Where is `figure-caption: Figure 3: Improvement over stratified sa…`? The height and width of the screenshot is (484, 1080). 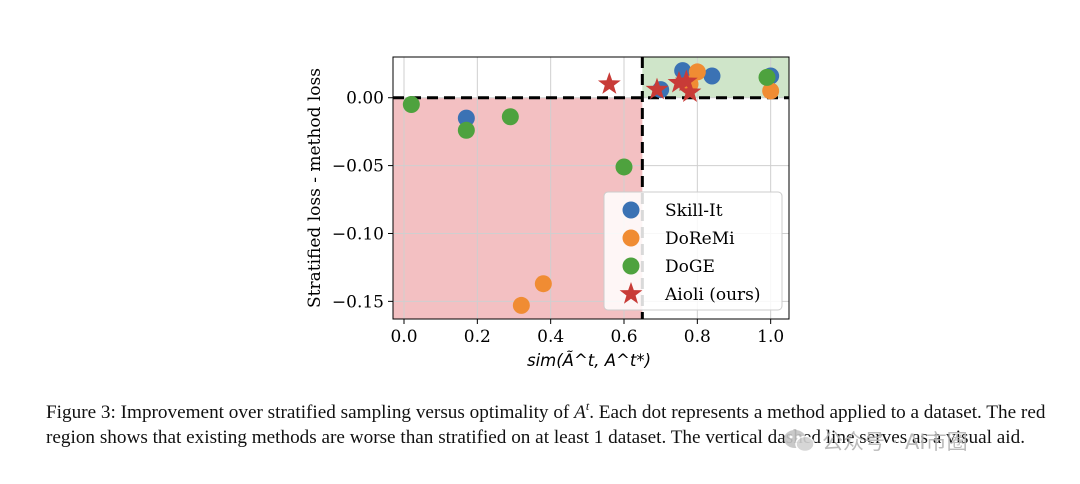
figure-caption: Figure 3: Improvement over stratified sa… is located at coordinates (546, 423).